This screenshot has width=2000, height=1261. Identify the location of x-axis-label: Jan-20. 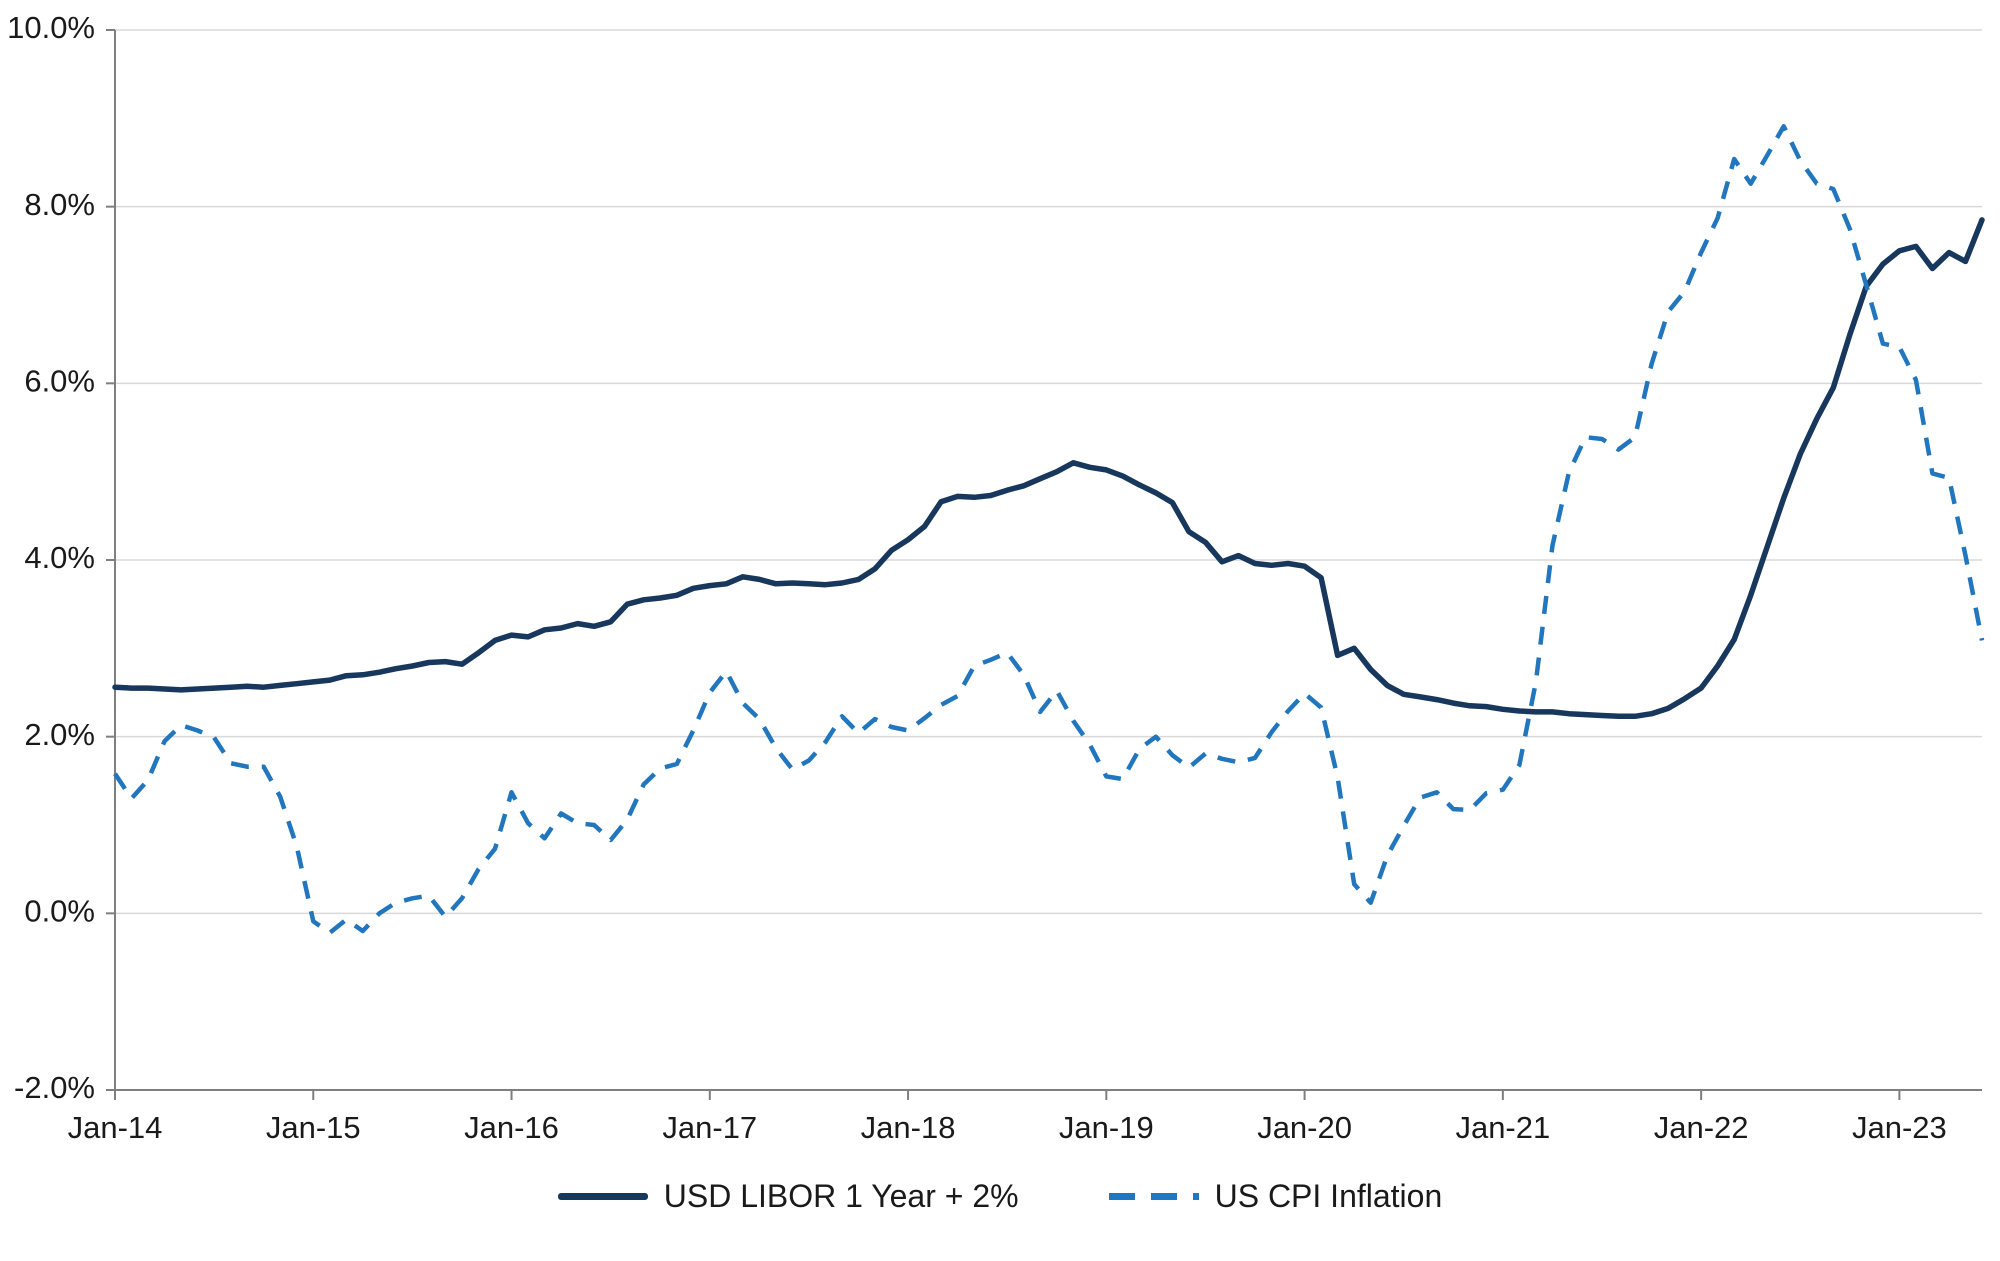
(1304, 1127).